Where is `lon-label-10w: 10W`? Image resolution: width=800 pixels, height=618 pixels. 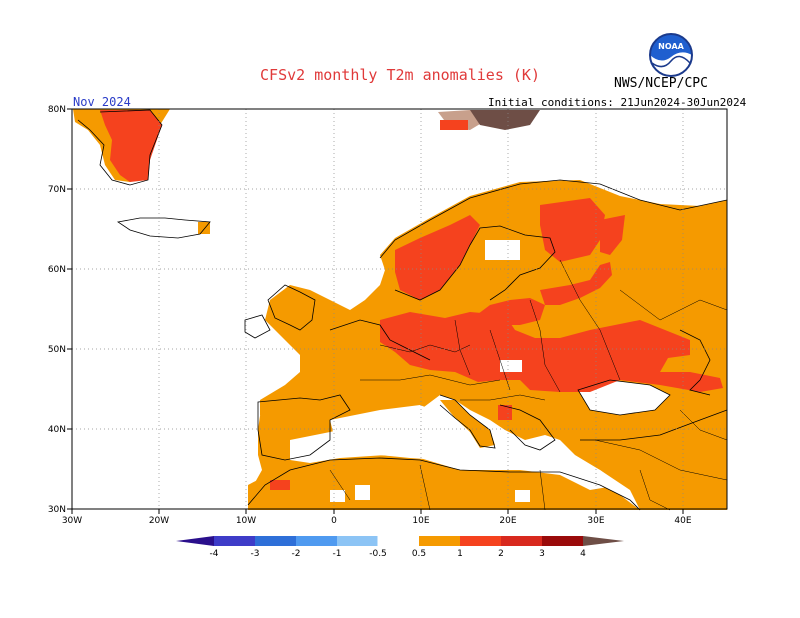
lon-label-10w: 10W is located at coordinates (246, 521).